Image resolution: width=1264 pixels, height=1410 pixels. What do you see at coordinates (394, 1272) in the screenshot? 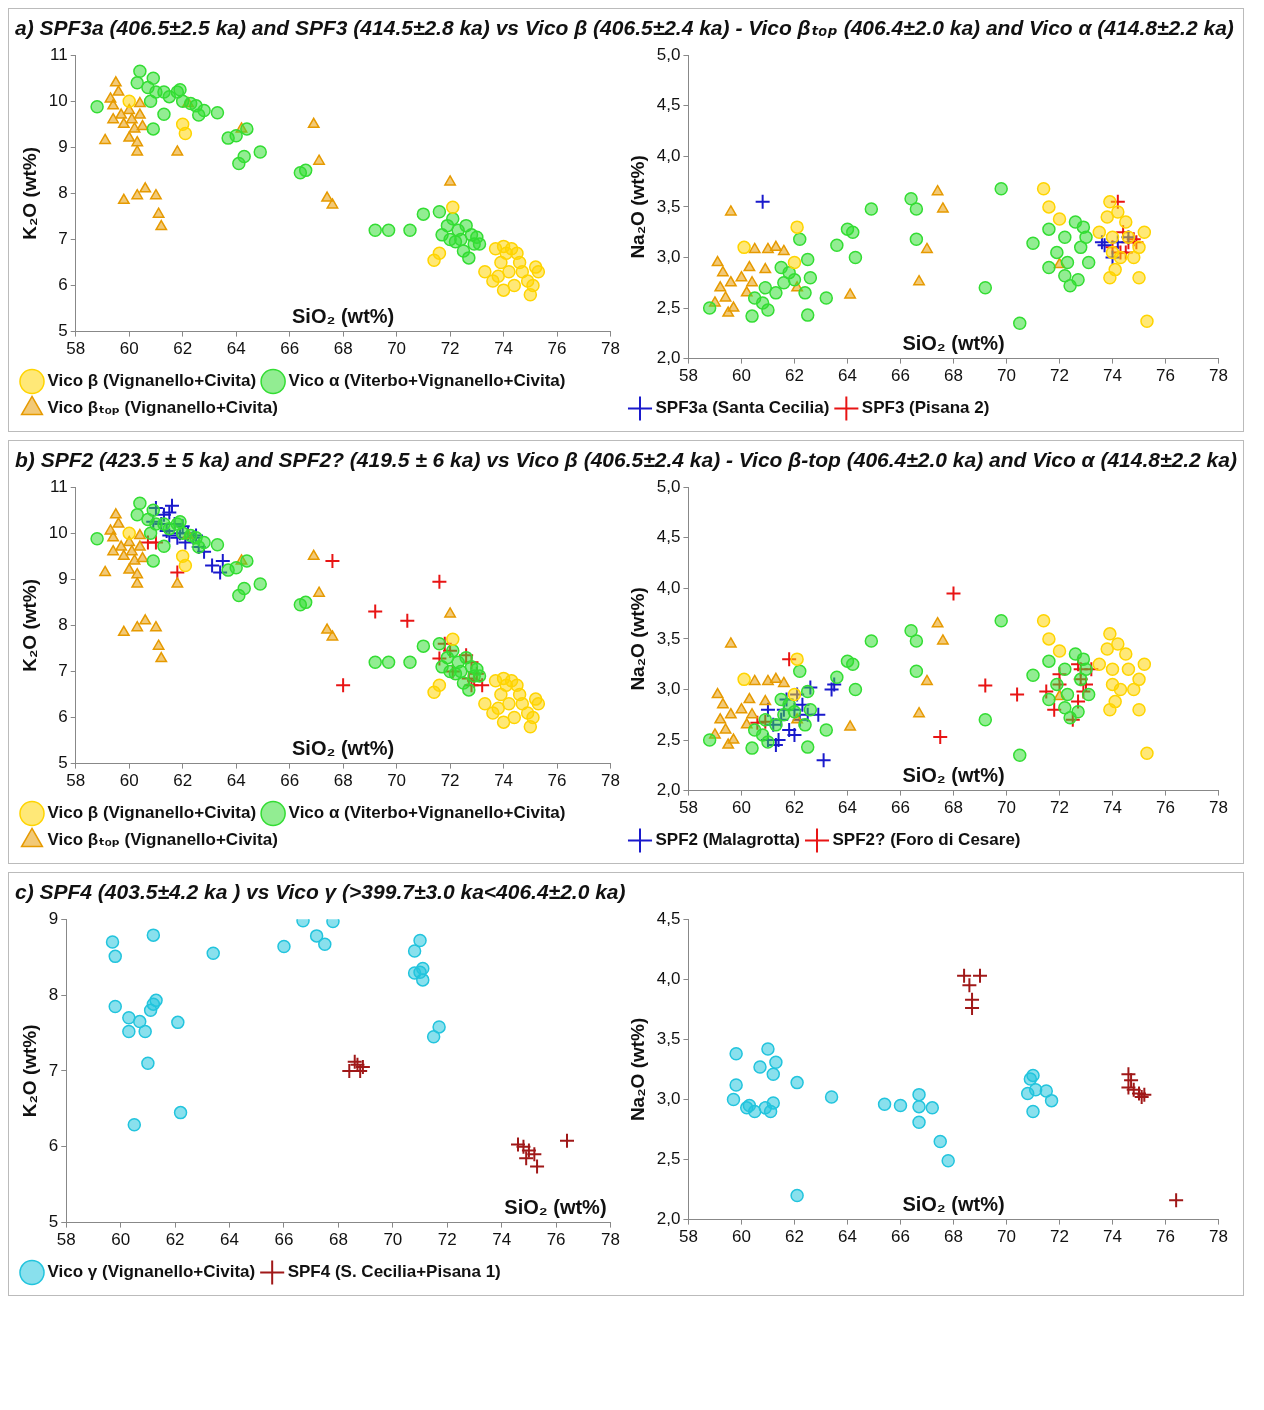
I see `legend-label: SPF4 (S. Cecilia+Pisana 1)` at bounding box center [394, 1272].